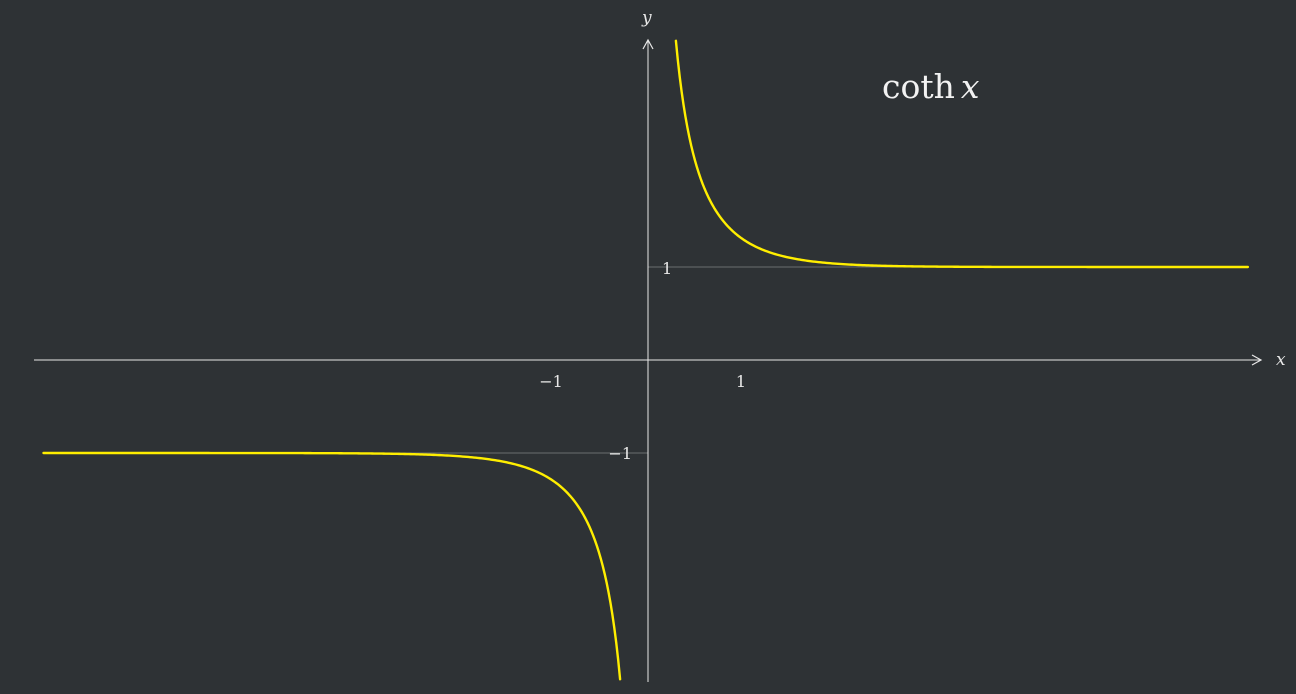  Describe the element at coordinates (918, 86) in the screenshot. I see `chart-title-fn: coth` at that location.